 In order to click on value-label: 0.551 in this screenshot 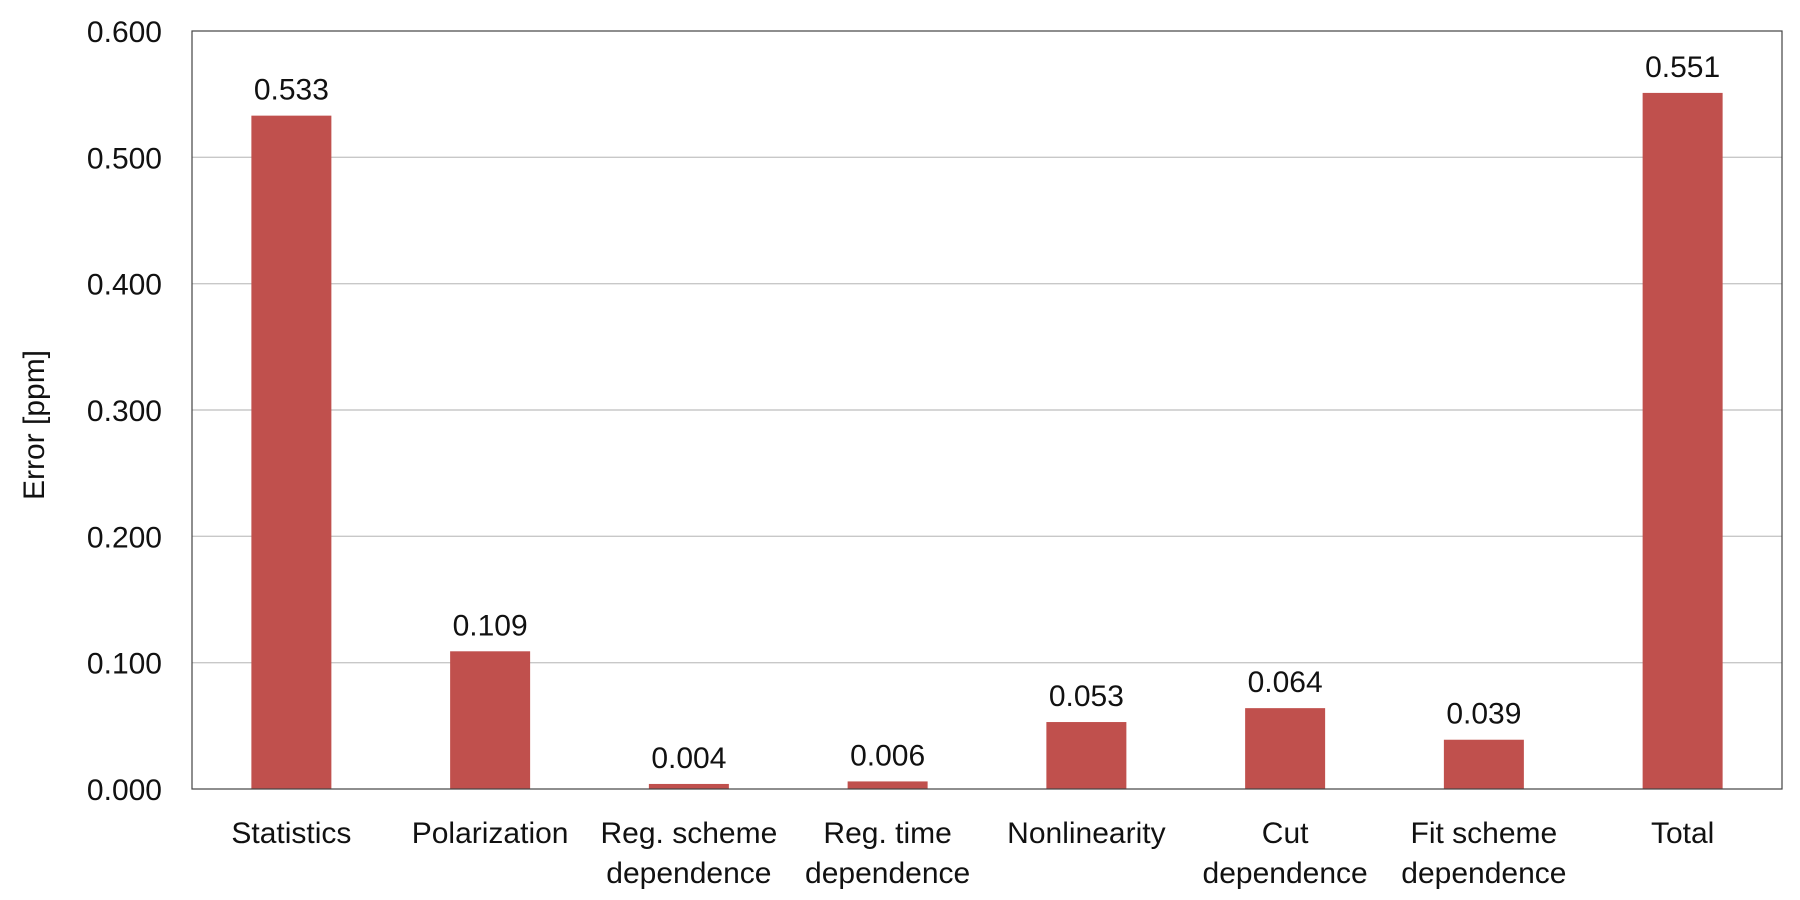, I will do `click(1682, 67)`.